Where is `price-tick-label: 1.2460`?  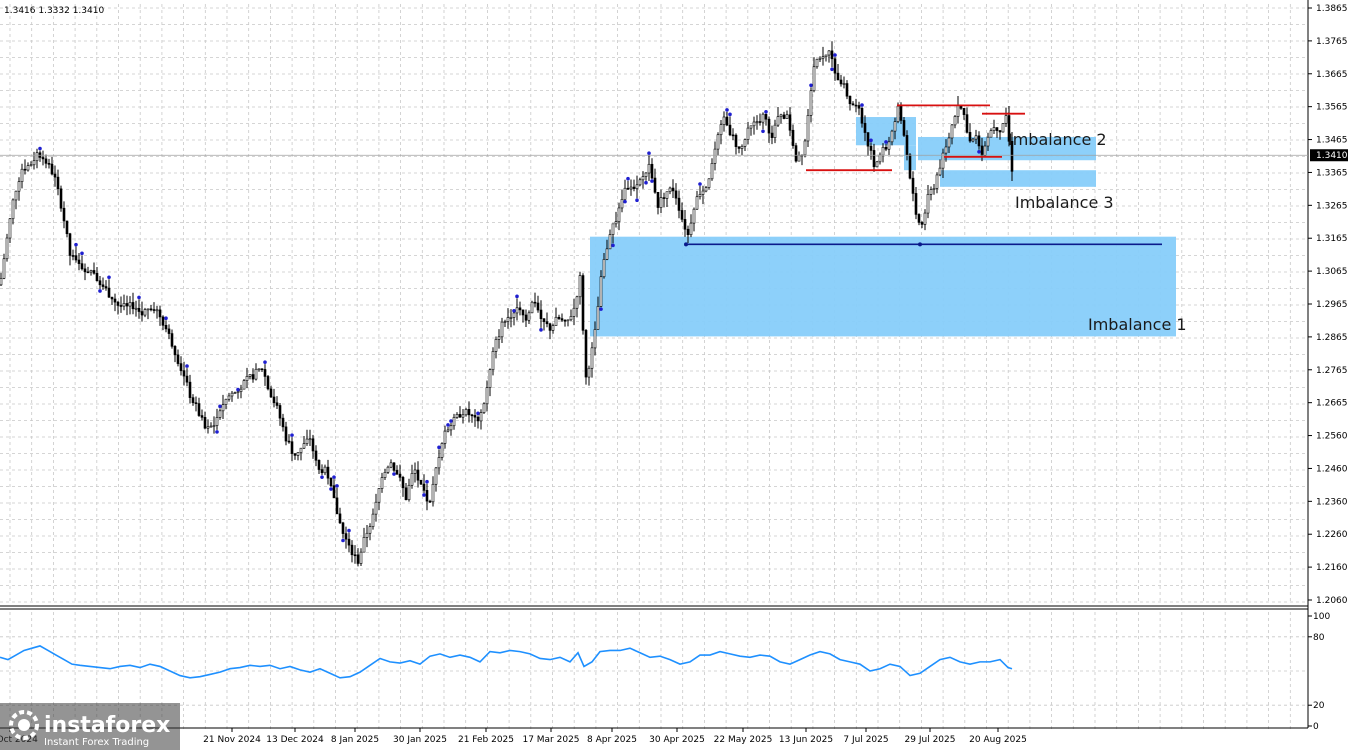 price-tick-label: 1.2460 is located at coordinates (1332, 469).